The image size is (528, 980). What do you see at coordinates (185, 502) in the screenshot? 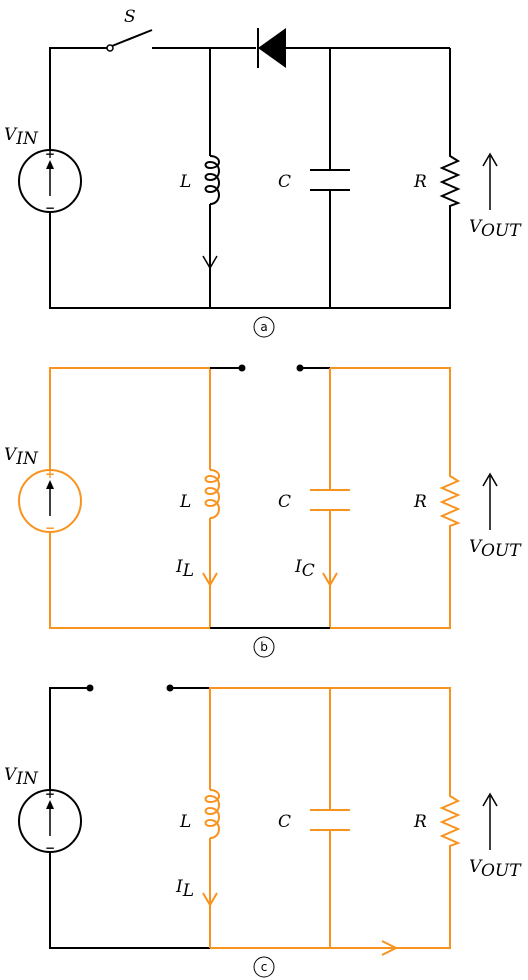
I see `inductor-label-b: L` at bounding box center [185, 502].